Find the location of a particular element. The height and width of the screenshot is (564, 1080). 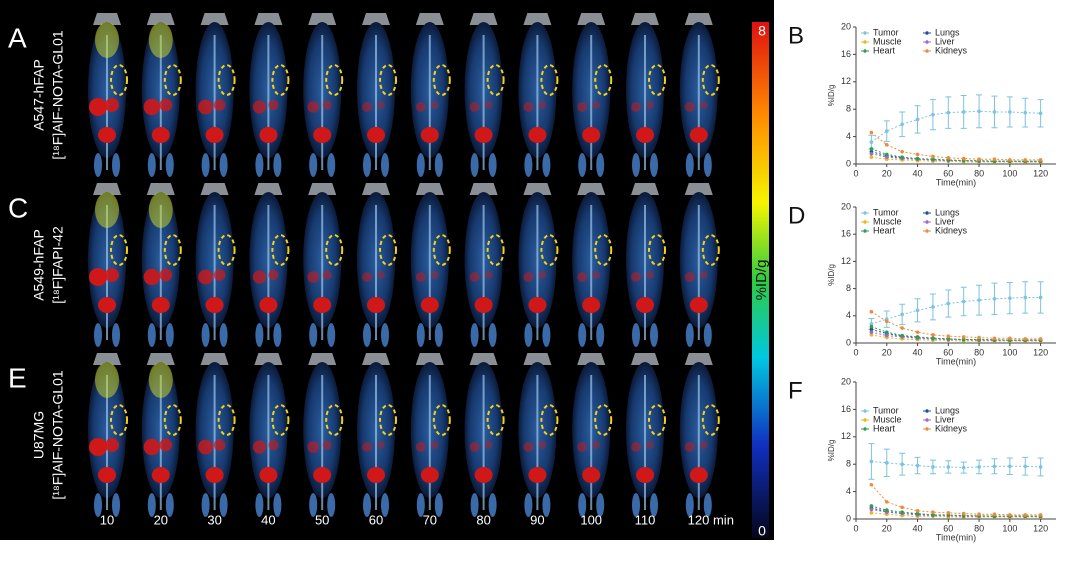

x-tick-label: 100 is located at coordinates (1009, 173).